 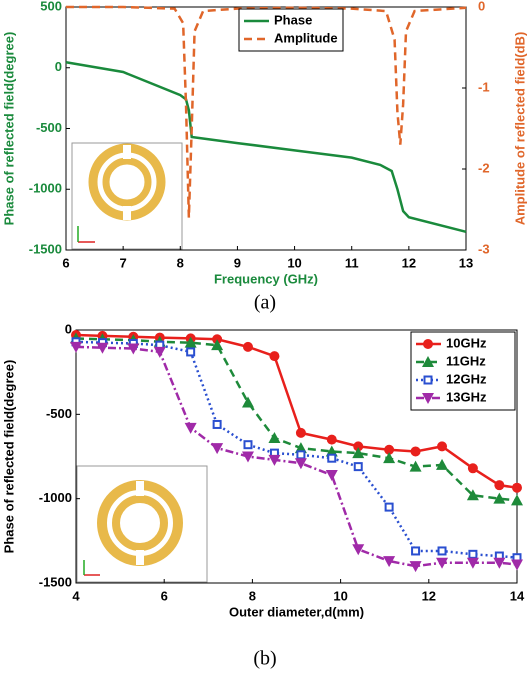 What do you see at coordinates (517, 595) in the screenshot?
I see `x-tick-label: 14` at bounding box center [517, 595].